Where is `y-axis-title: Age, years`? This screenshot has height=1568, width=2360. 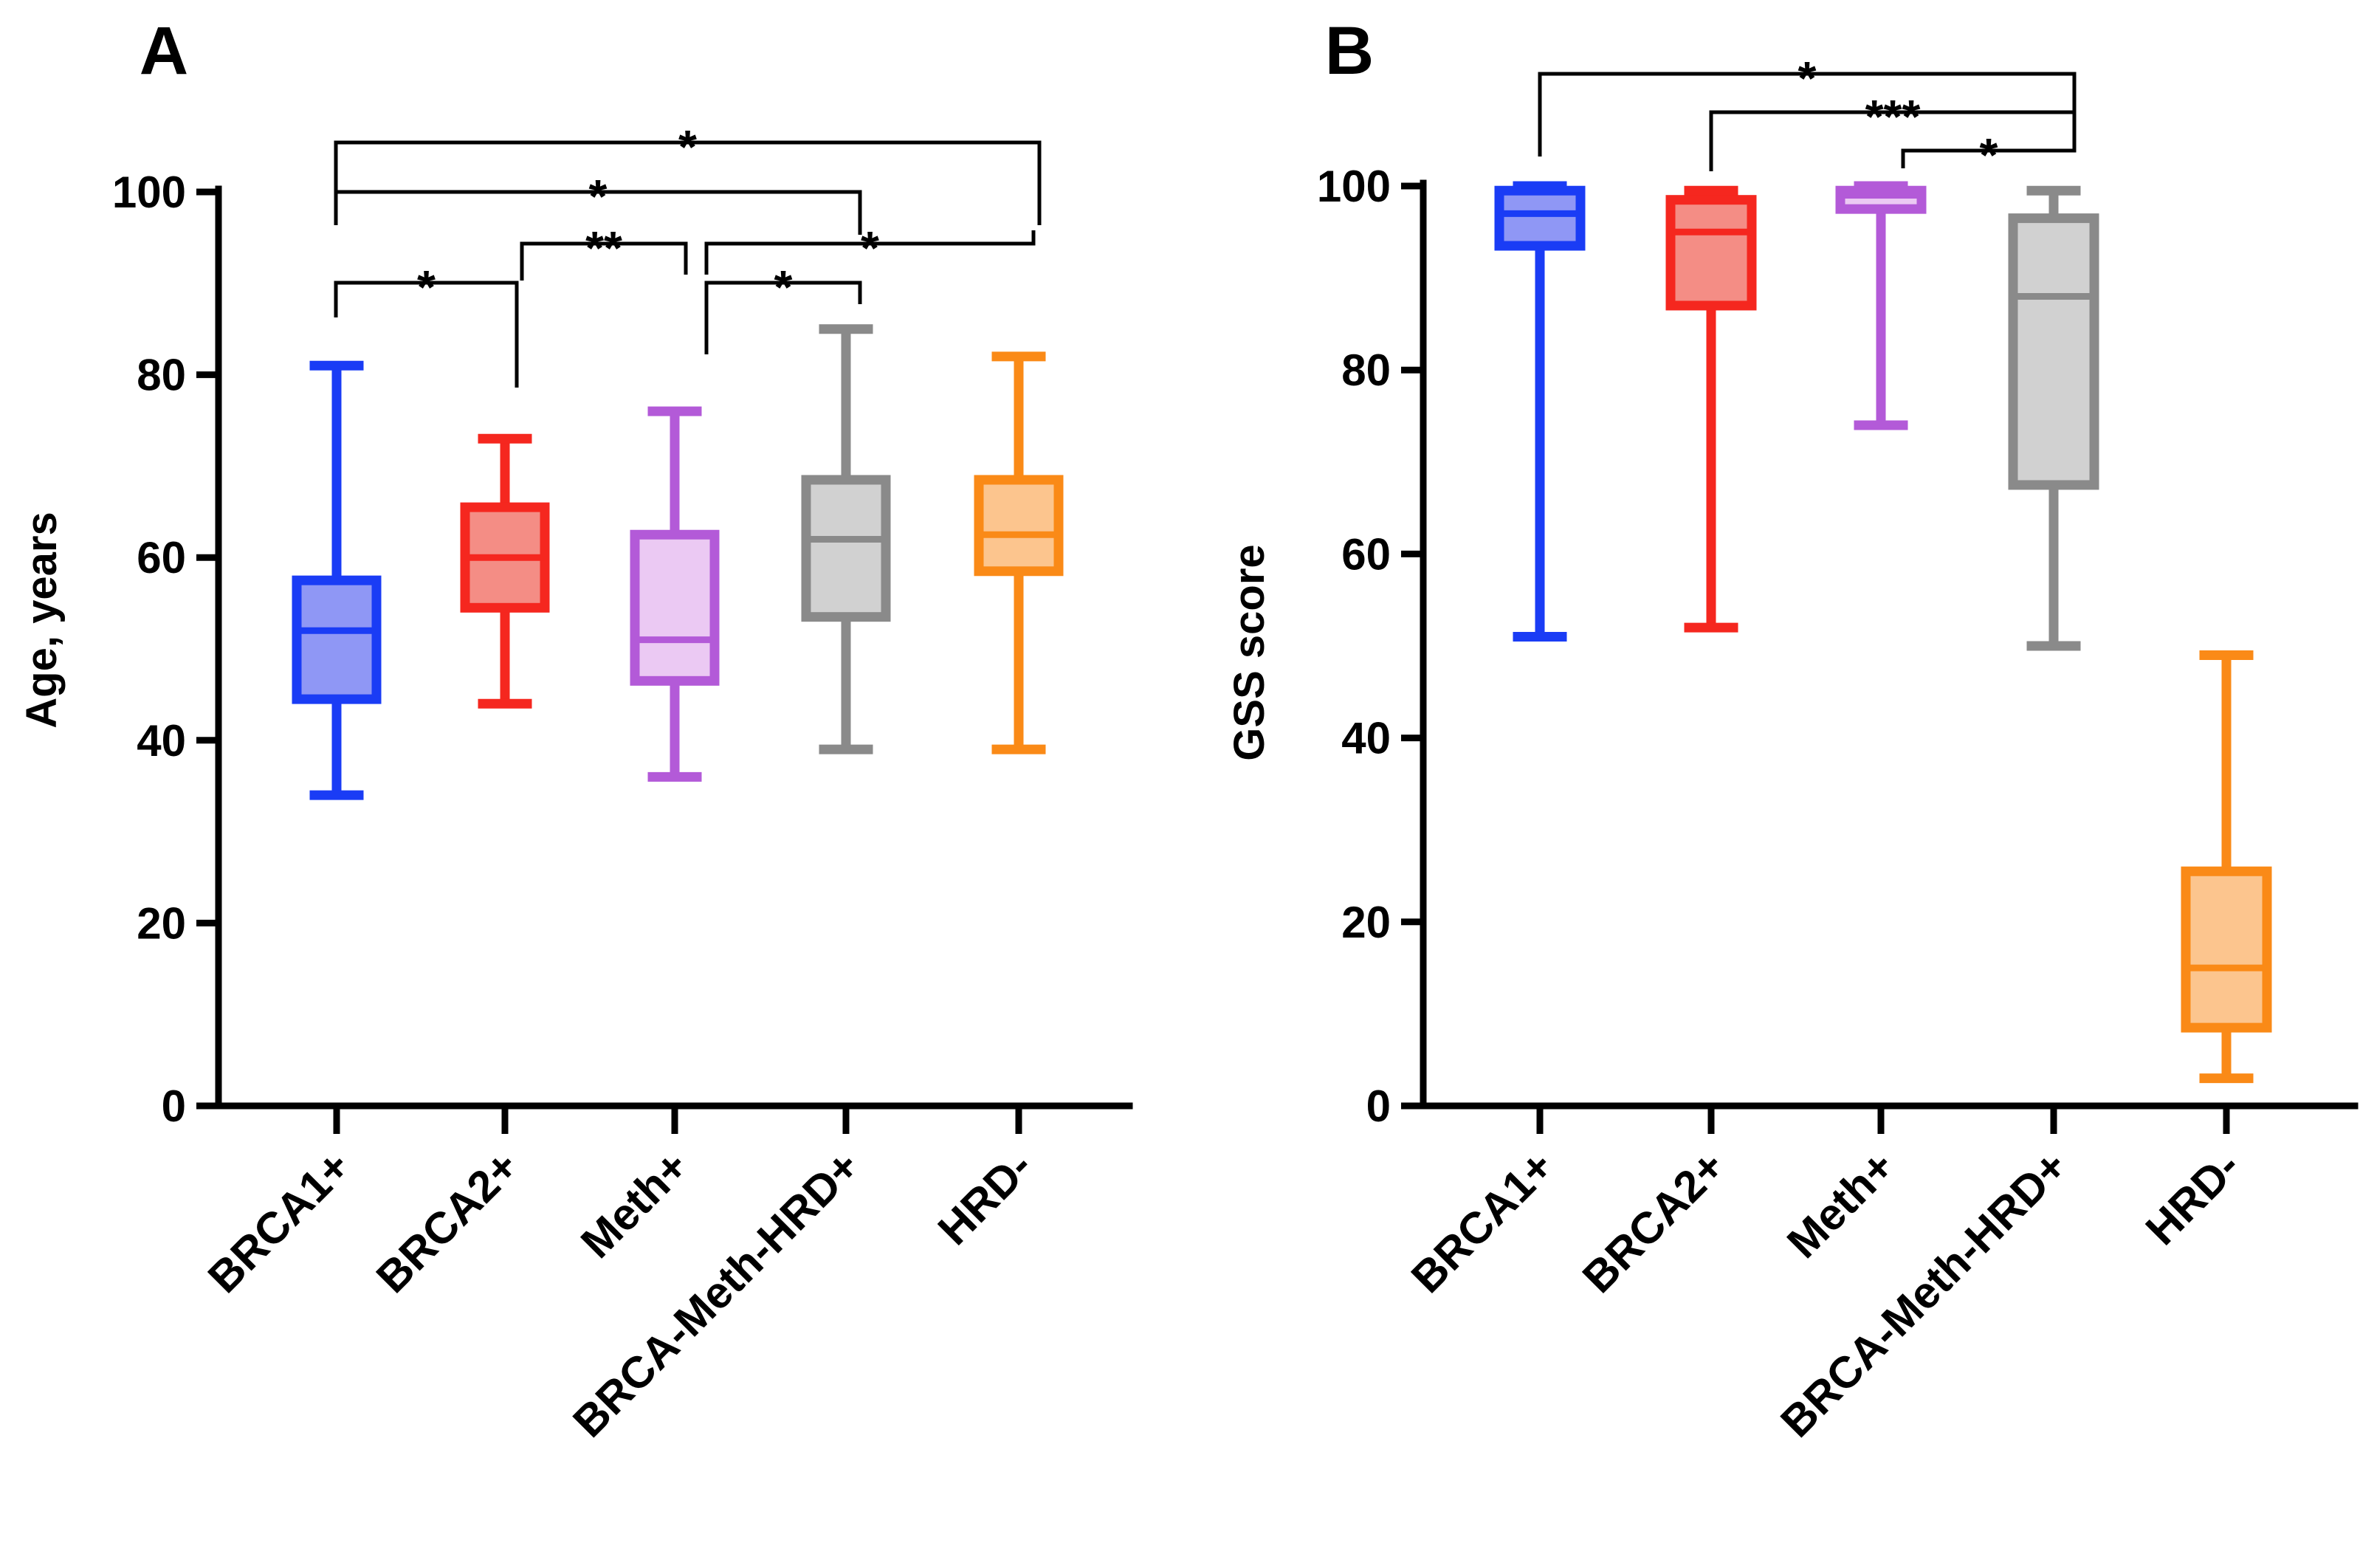 y-axis-title: Age, years is located at coordinates (42, 620).